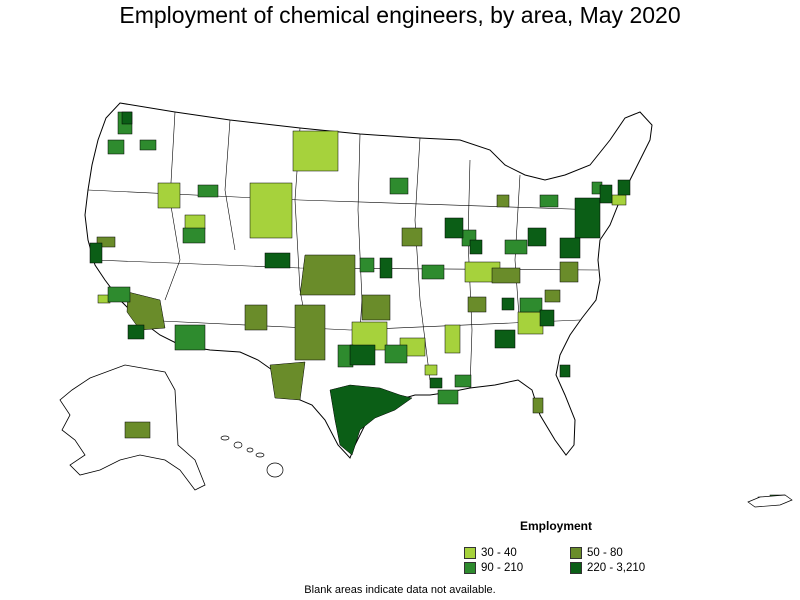 The width and height of the screenshot is (800, 600). I want to click on legend-title: Employment, so click(556, 526).